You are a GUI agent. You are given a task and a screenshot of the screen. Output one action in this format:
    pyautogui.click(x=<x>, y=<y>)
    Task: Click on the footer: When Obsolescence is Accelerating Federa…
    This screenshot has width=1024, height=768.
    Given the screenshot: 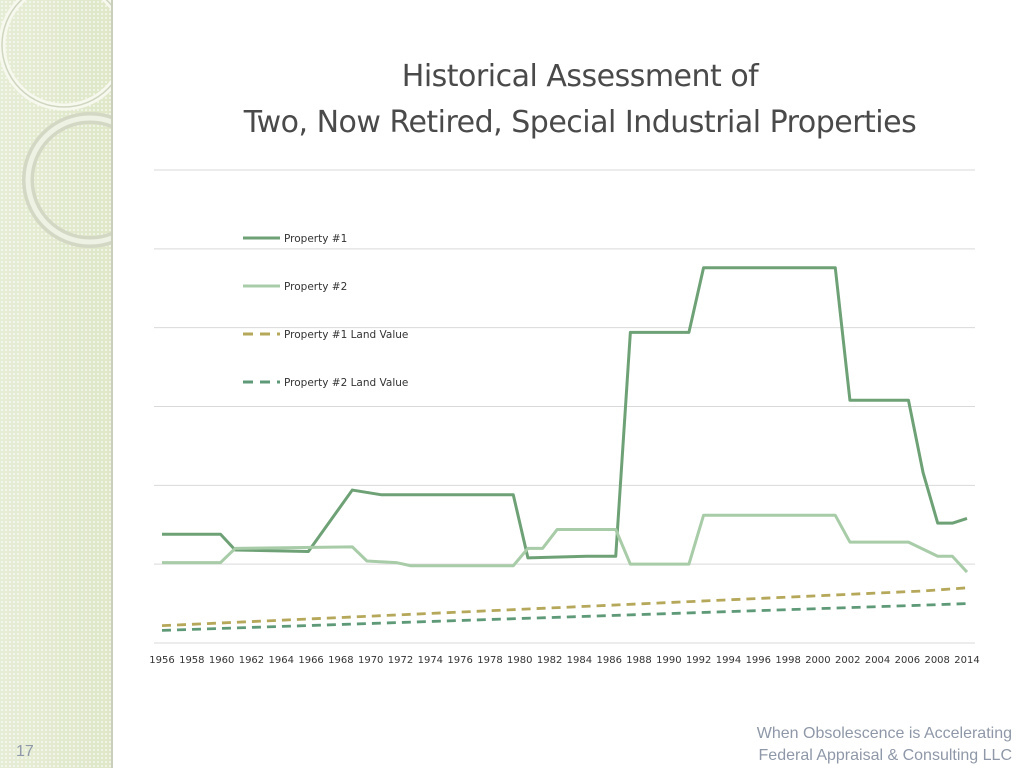 What is the action you would take?
    pyautogui.click(x=884, y=745)
    